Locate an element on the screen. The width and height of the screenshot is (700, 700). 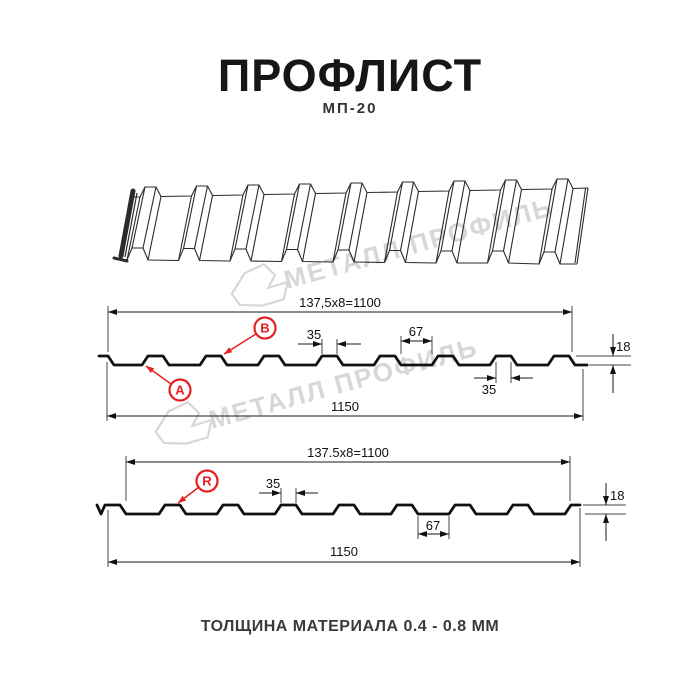
sheet-bottom-edge is located at coordinates (349, 256).